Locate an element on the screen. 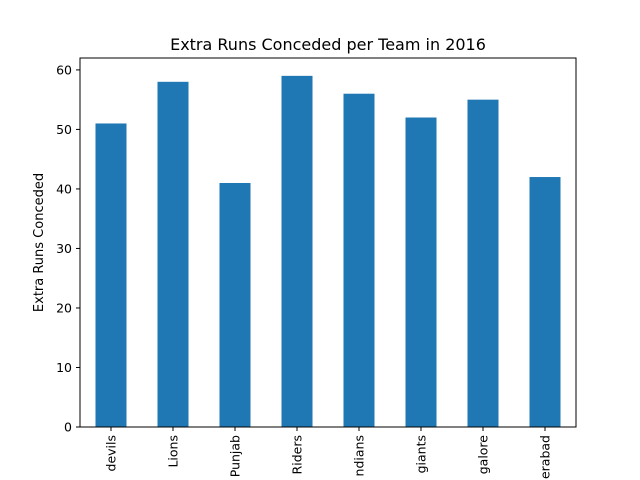  y-tick-label: 20 is located at coordinates (64, 307).